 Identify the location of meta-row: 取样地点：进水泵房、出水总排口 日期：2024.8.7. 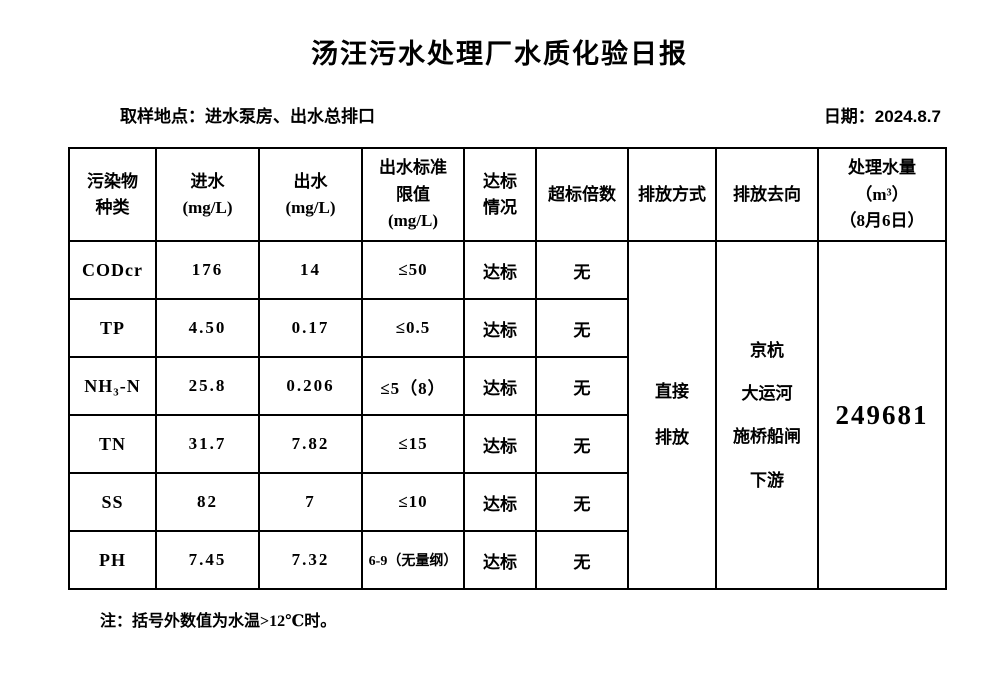
(530, 114).